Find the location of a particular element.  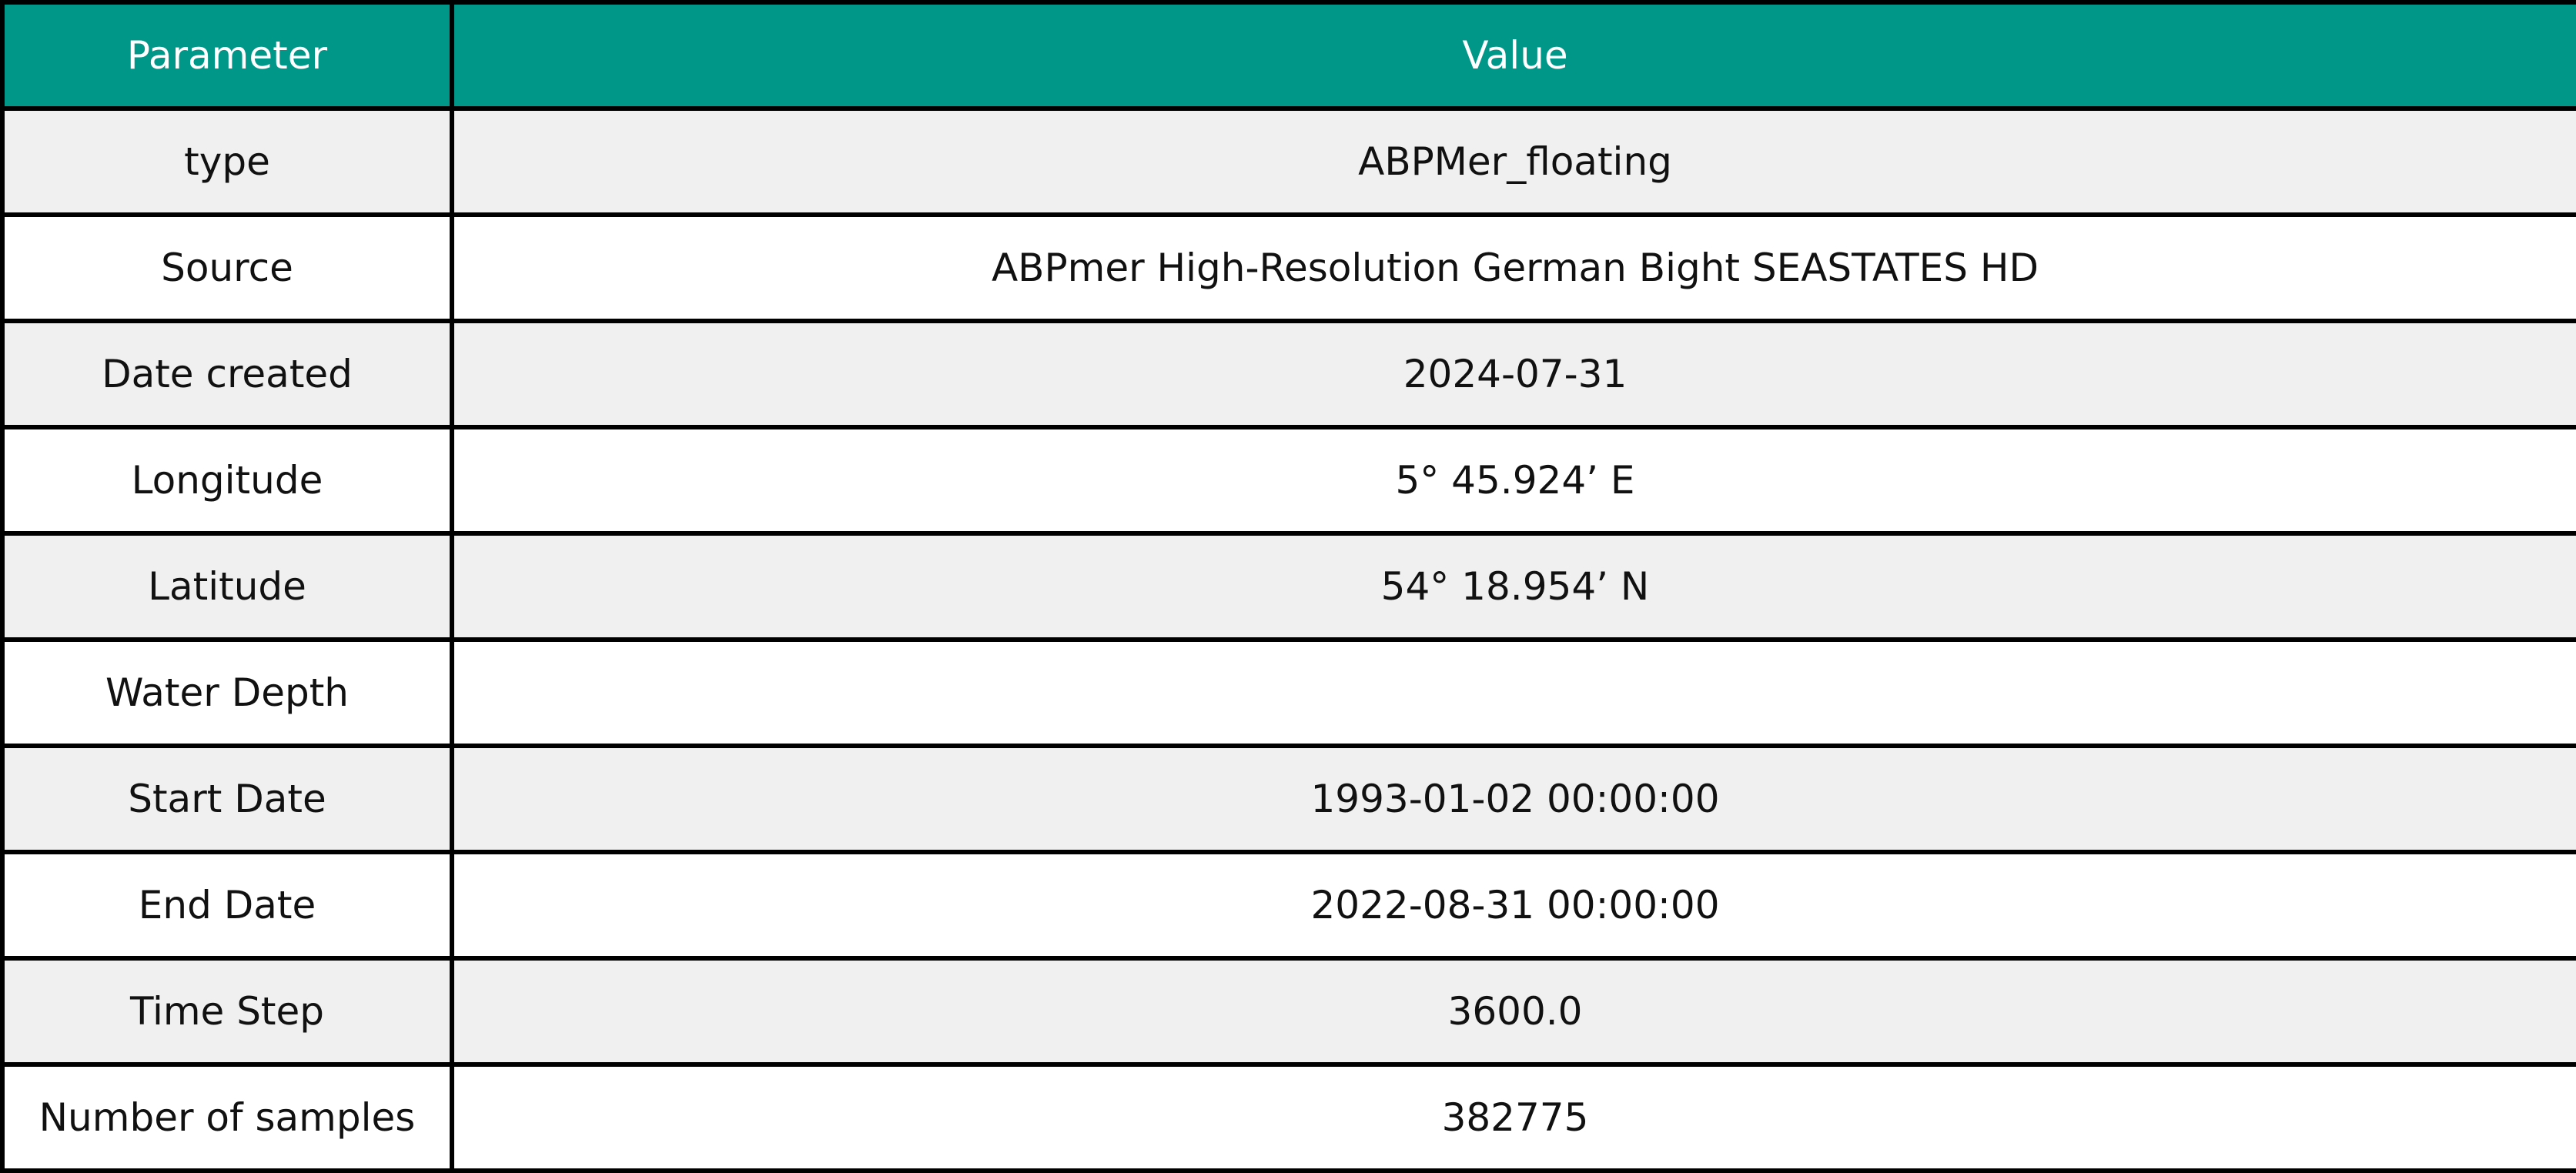

table-row: Start Date 1993-01-02 00:00:00 is located at coordinates (1288, 799).